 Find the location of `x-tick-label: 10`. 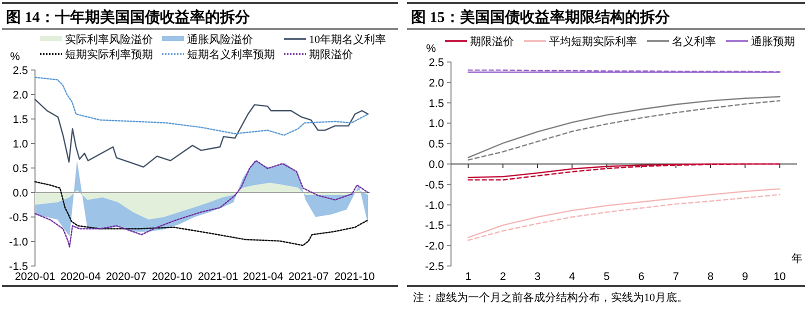

x-tick-label: 10 is located at coordinates (780, 277).